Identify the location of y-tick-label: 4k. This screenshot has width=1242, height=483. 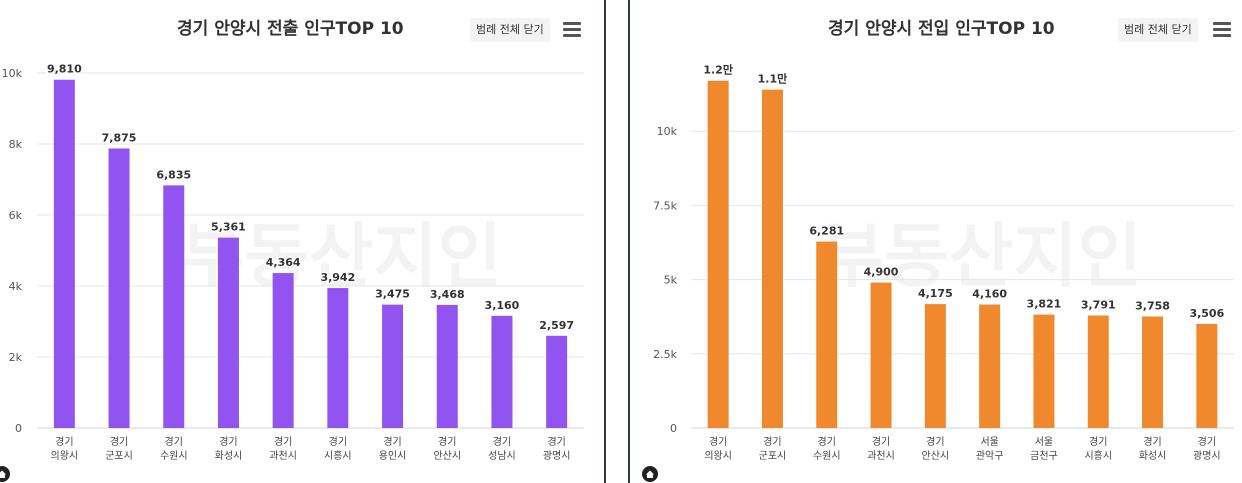
(16, 286).